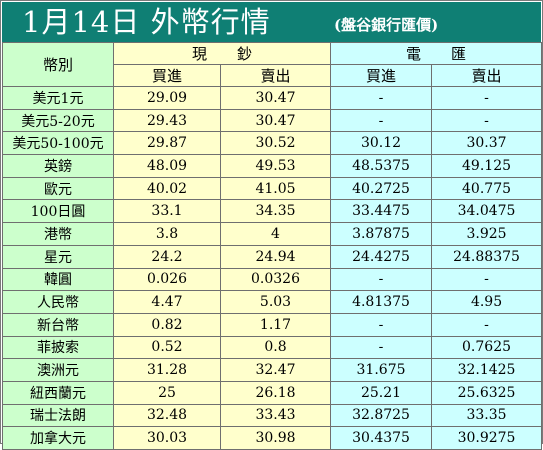 The image size is (543, 450). I want to click on cash-sell-cell: 34.35, so click(275, 211).